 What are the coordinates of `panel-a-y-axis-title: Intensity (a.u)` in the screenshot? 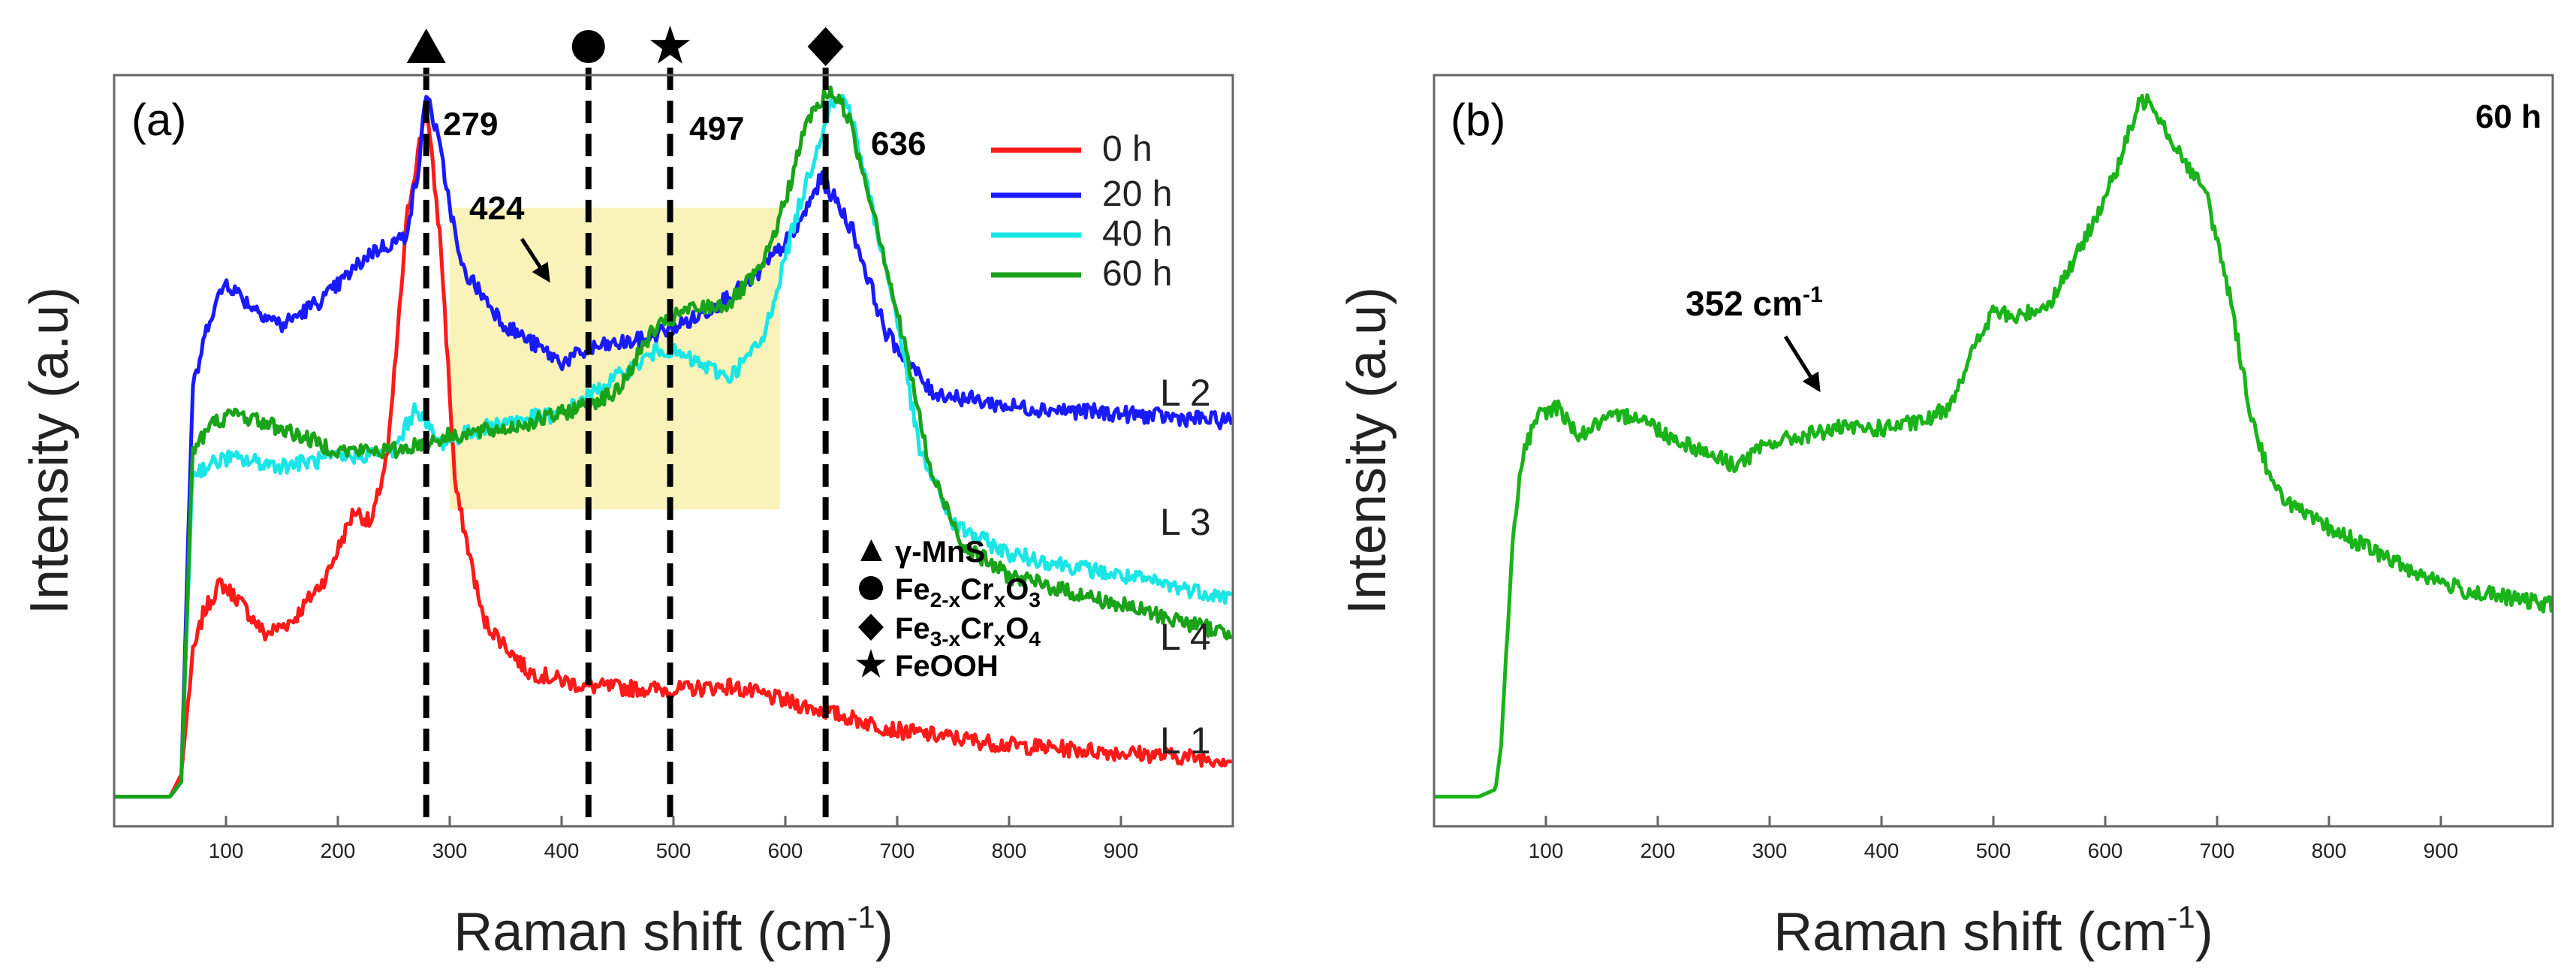 It's located at (50, 451).